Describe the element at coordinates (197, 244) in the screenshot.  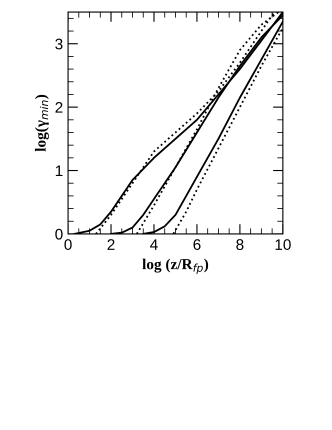
I see `x-tick-label: 6` at that location.